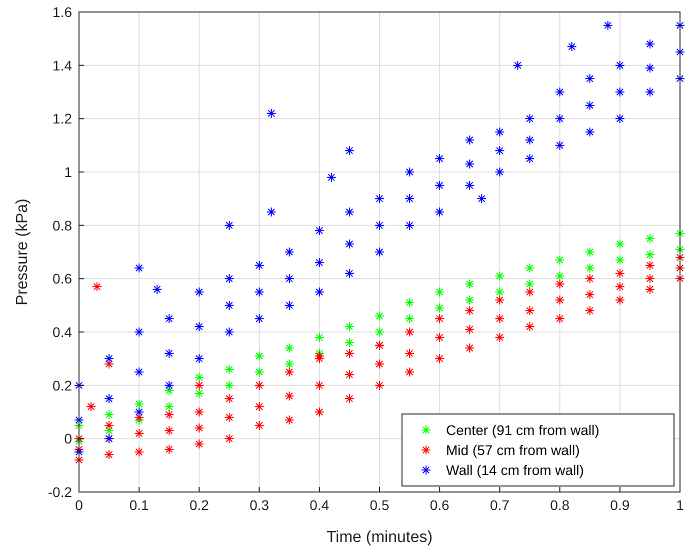 This screenshot has width=688, height=552. Describe the element at coordinates (60, 492) in the screenshot. I see `y-tick-label: -0.2` at that location.